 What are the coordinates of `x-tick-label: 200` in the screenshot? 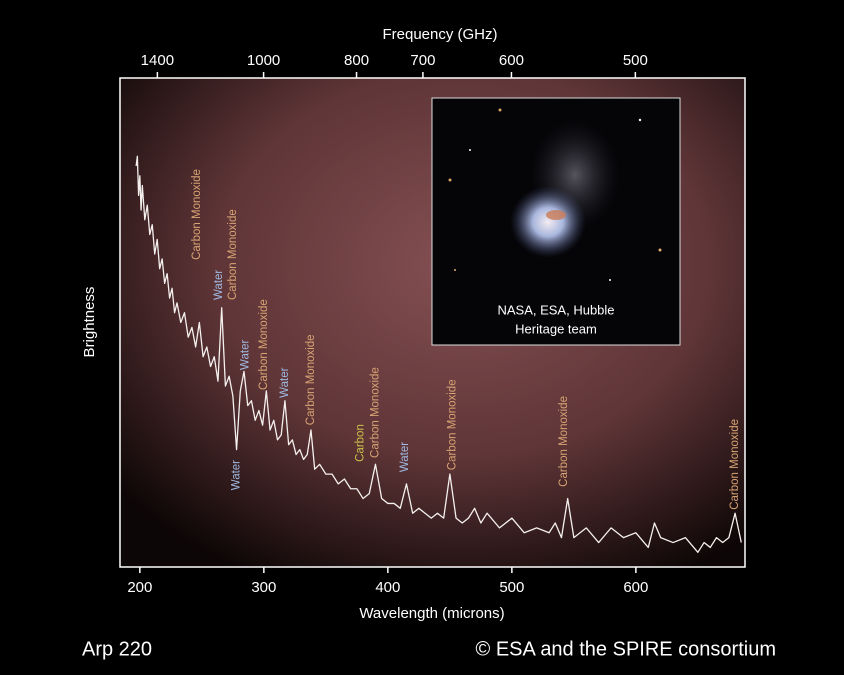 It's located at (139, 587).